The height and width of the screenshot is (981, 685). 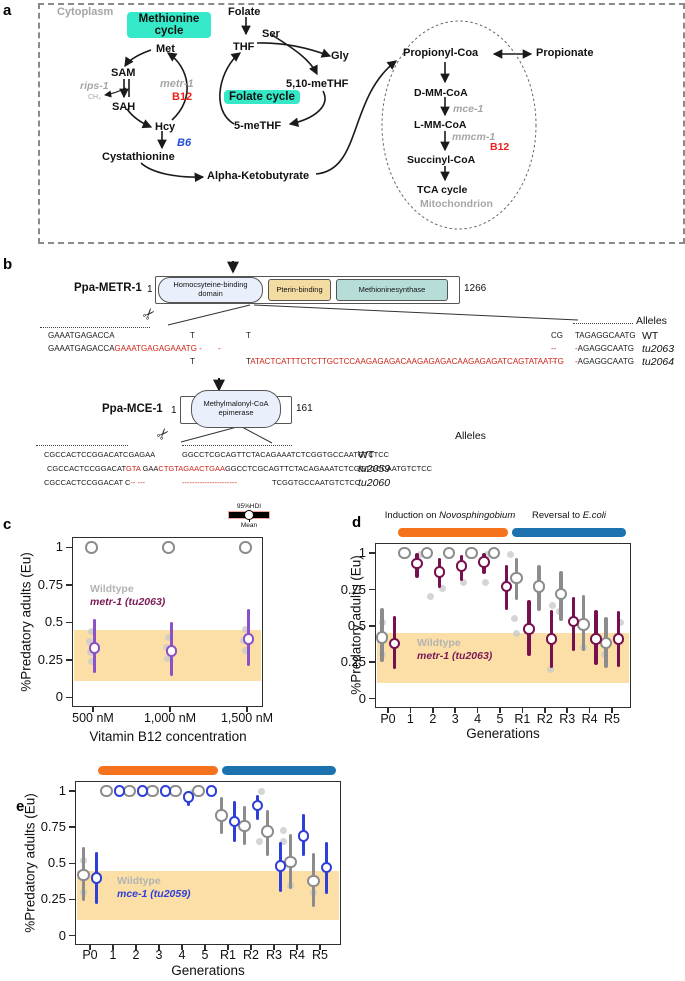 I want to click on x-tick-label: 1,500 nM, so click(x=247, y=718).